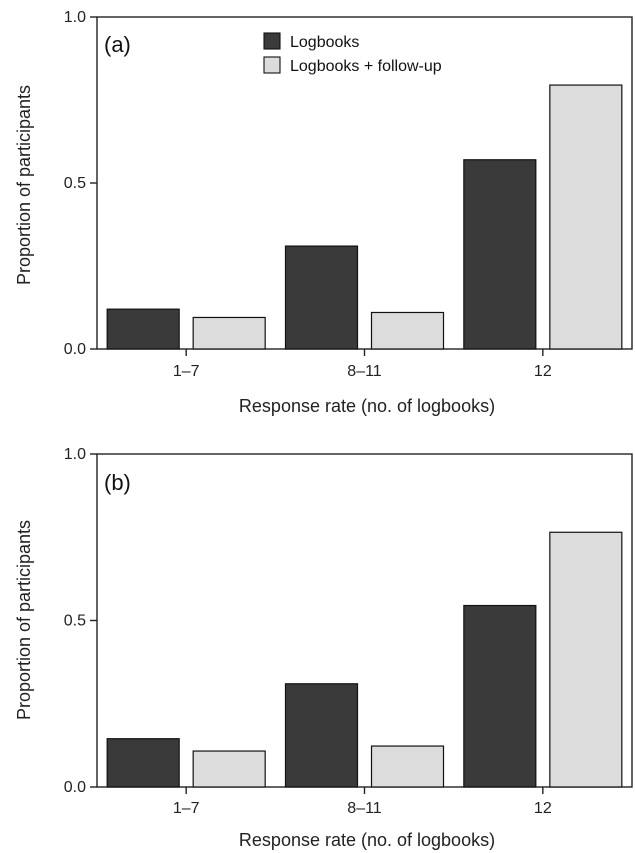 This screenshot has width=635, height=853. Describe the element at coordinates (75, 454) in the screenshot. I see `y-tick-label-b-2: 1.0` at that location.